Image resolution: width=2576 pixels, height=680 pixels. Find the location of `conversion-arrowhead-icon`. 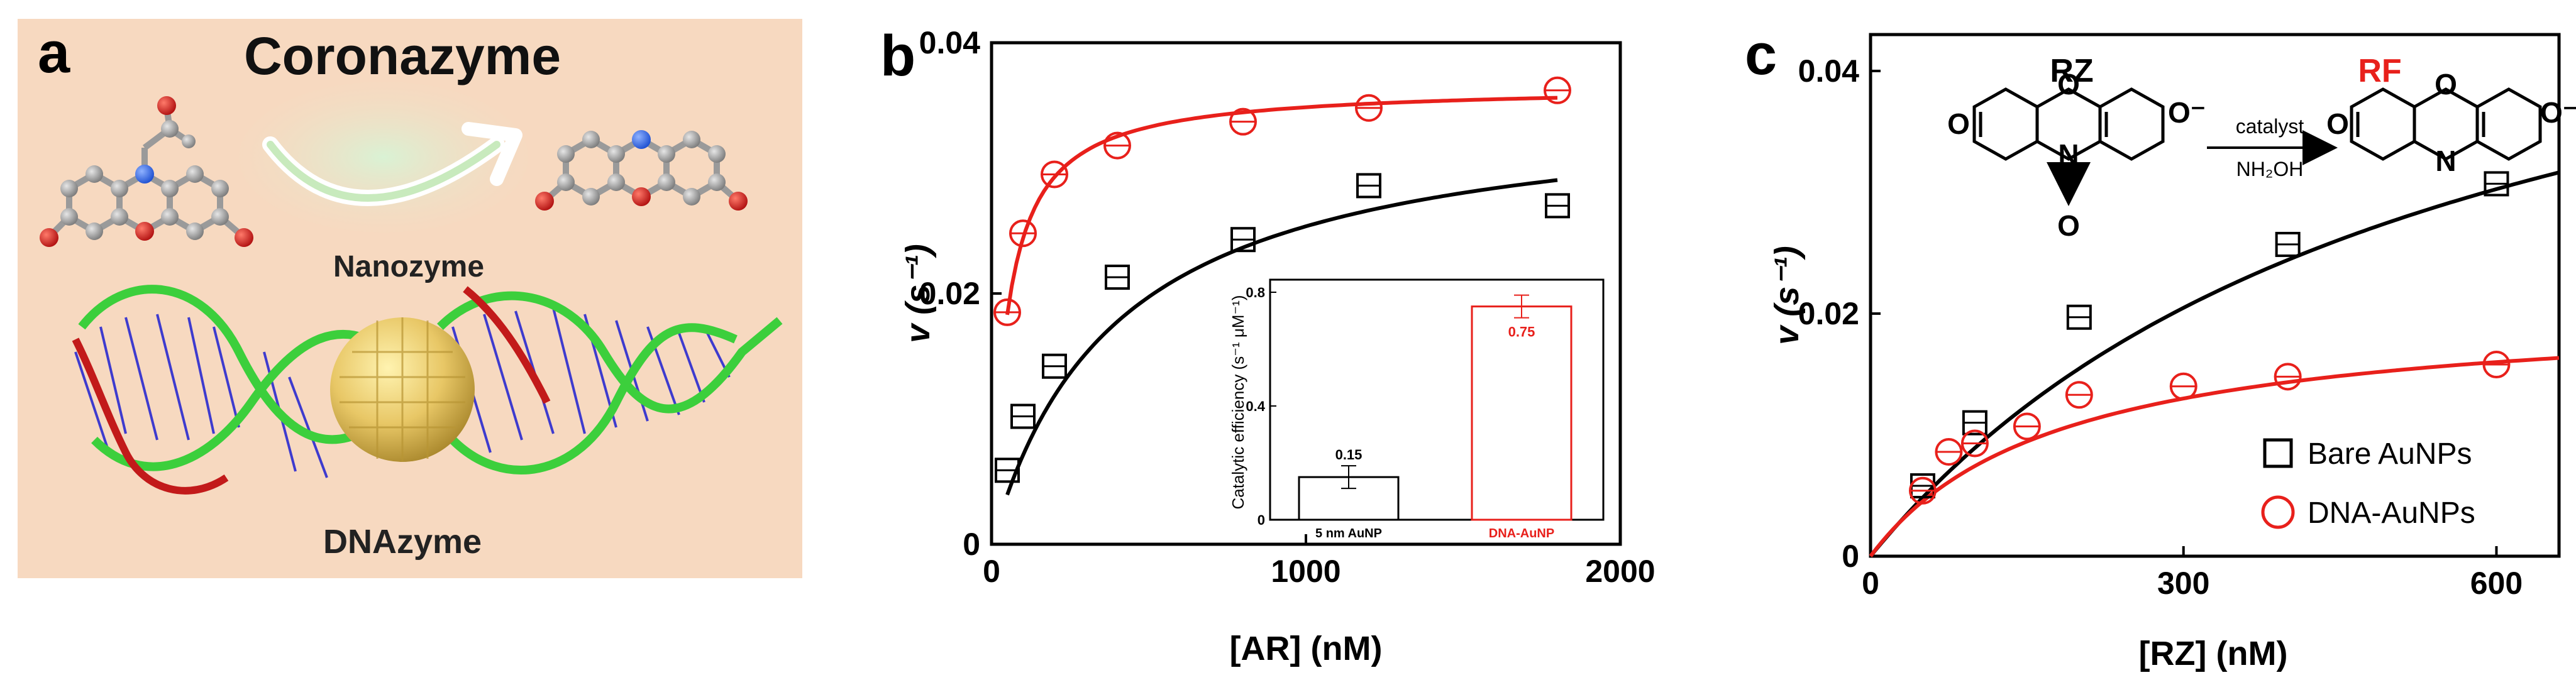

conversion-arrowhead-icon is located at coordinates (492, 154).